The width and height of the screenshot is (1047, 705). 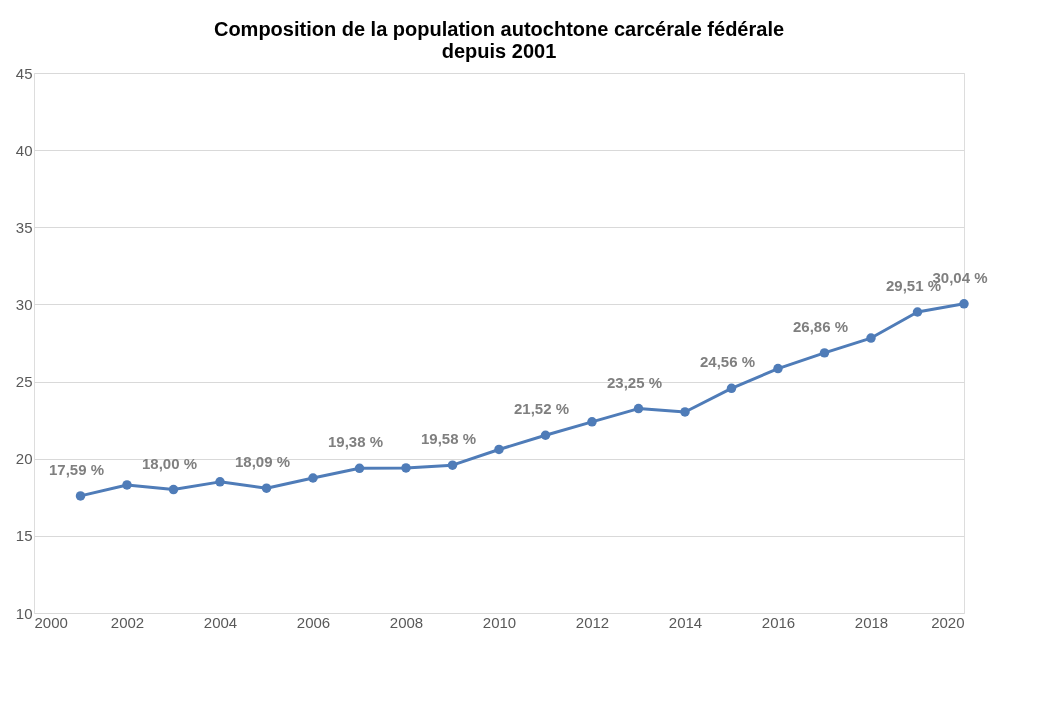 What do you see at coordinates (727, 362) in the screenshot?
I see `data-label: 24,56 %` at bounding box center [727, 362].